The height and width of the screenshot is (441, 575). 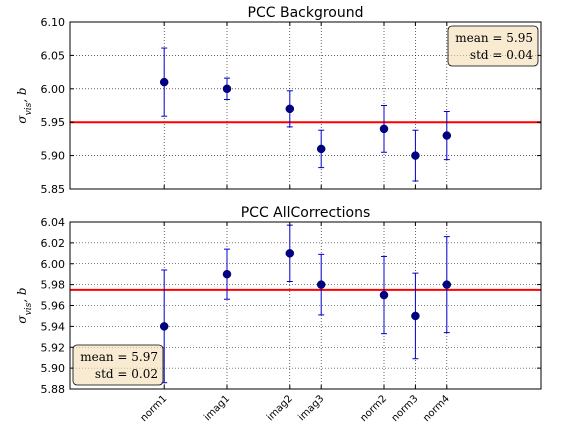 I want to click on stats-mean-text: mean = 5.97, so click(x=119, y=357).